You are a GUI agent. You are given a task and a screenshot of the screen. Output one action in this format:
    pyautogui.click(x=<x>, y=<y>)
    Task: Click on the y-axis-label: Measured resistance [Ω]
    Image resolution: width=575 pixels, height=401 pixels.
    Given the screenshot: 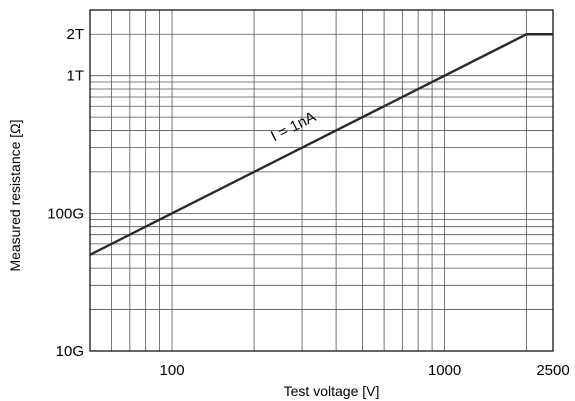 What is the action you would take?
    pyautogui.click(x=15, y=195)
    